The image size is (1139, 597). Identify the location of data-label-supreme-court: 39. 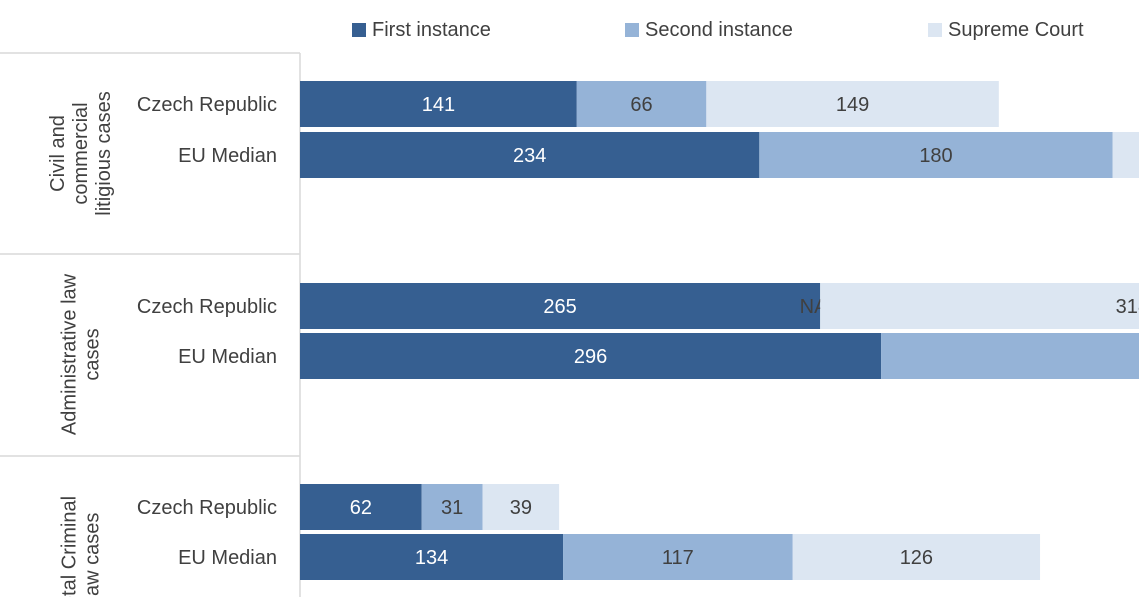
(521, 508).